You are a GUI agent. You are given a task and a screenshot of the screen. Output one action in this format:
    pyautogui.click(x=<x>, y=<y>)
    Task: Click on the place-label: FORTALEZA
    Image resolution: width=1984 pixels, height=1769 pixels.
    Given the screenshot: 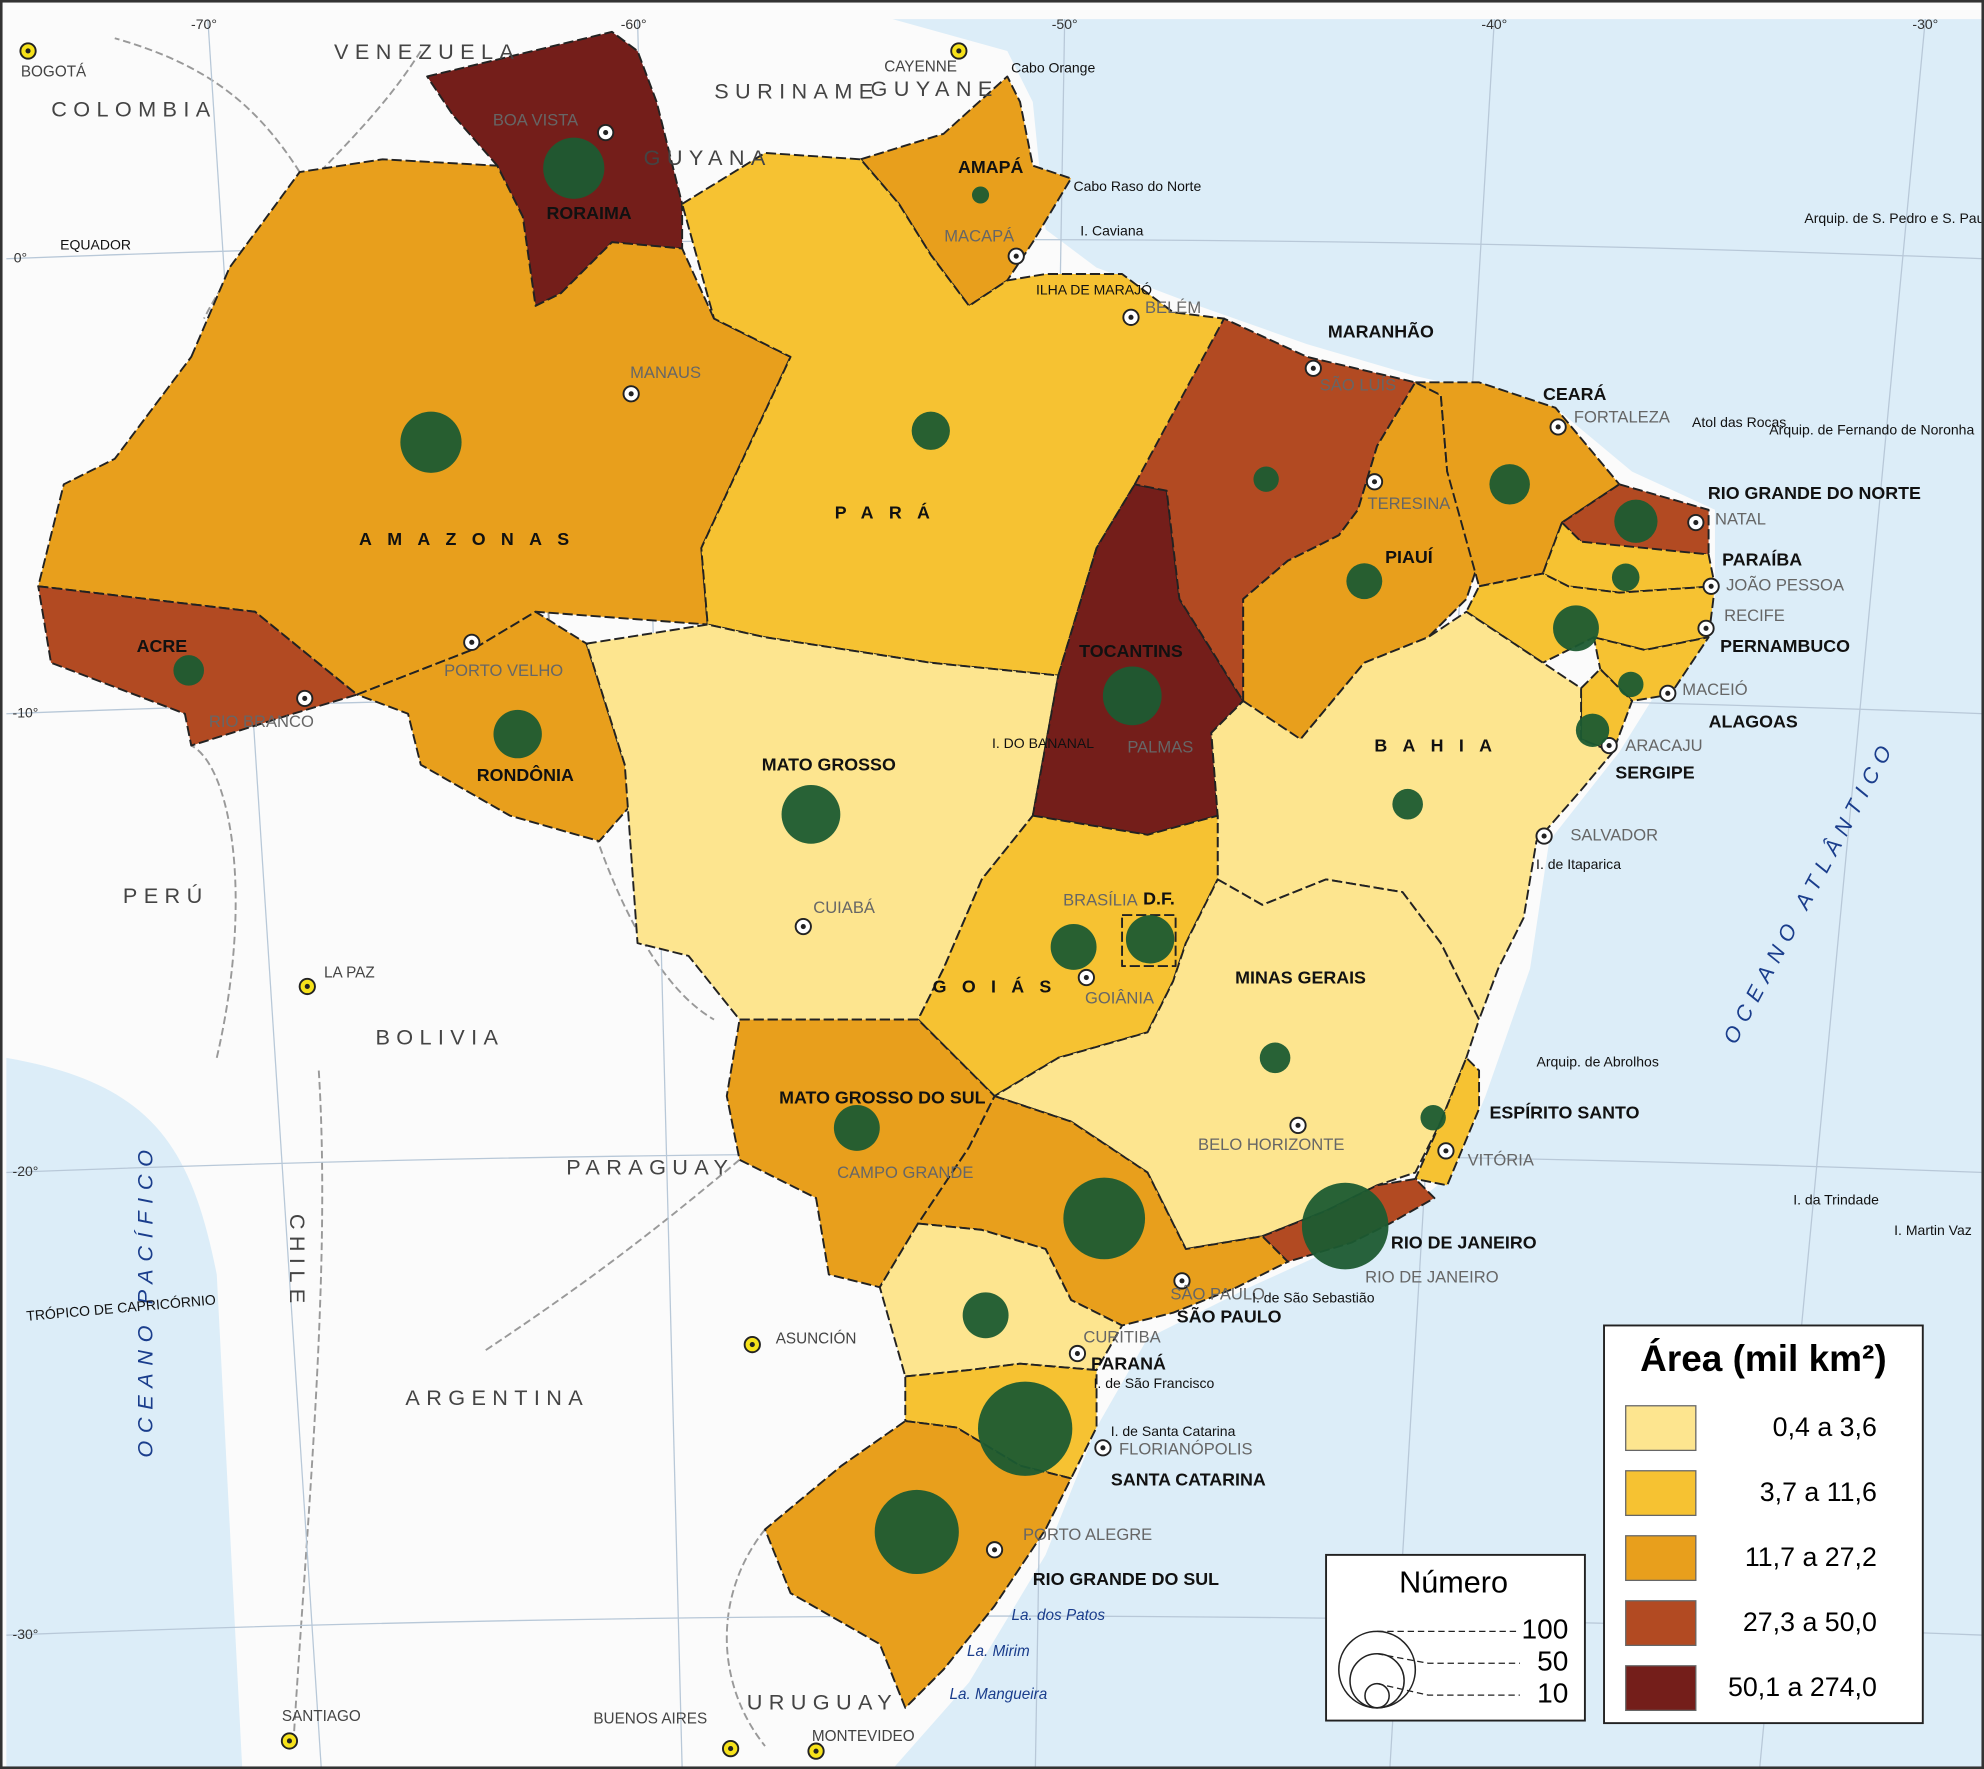 What is the action you would take?
    pyautogui.click(x=1622, y=416)
    